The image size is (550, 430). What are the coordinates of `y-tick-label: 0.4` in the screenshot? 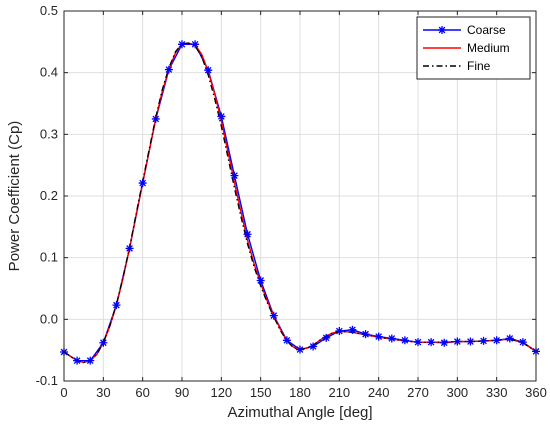 It's located at (49, 72).